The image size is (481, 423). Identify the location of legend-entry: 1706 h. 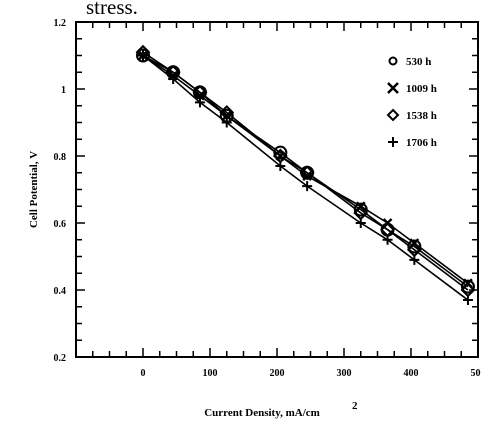
(412, 143).